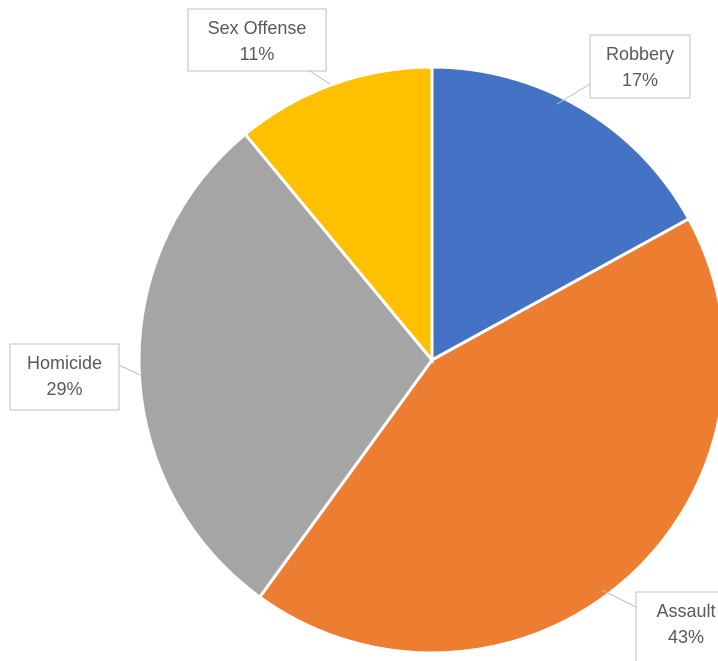  Describe the element at coordinates (640, 80) in the screenshot. I see `label-percent: 17%` at that location.